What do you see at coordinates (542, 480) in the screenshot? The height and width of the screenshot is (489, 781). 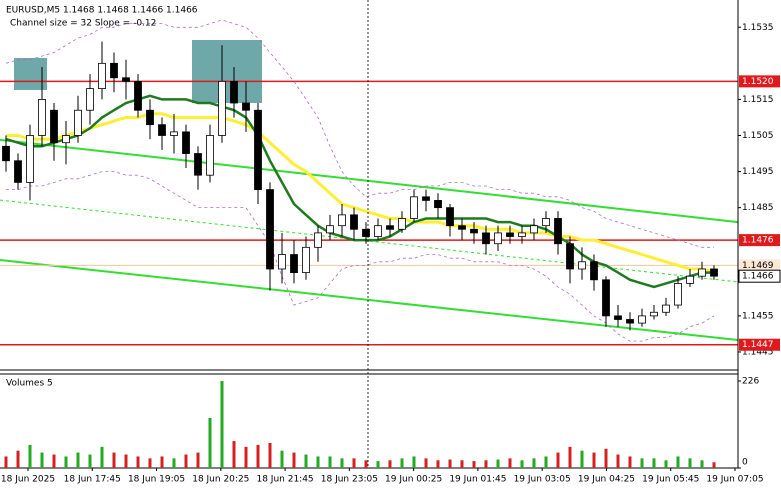 I see `x-tick-label: 19 Jun 03:05` at bounding box center [542, 480].